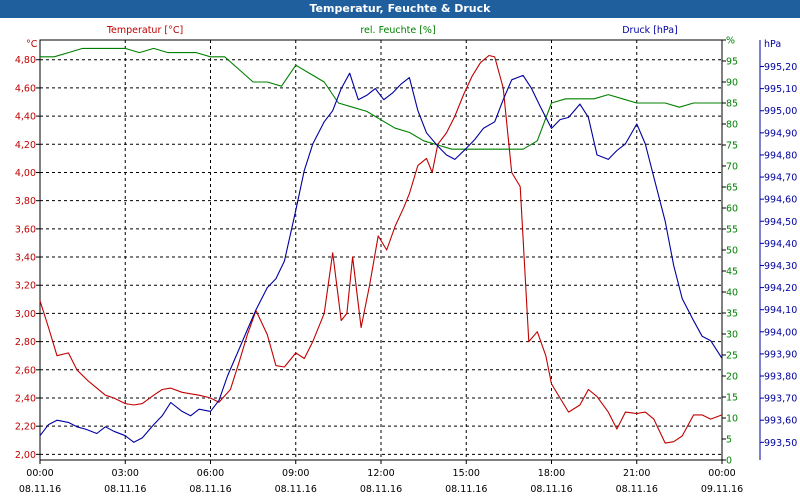 This screenshot has height=500, width=800. What do you see at coordinates (25, 88) in the screenshot?
I see `temperature-tick-label: 4,60` at bounding box center [25, 88].